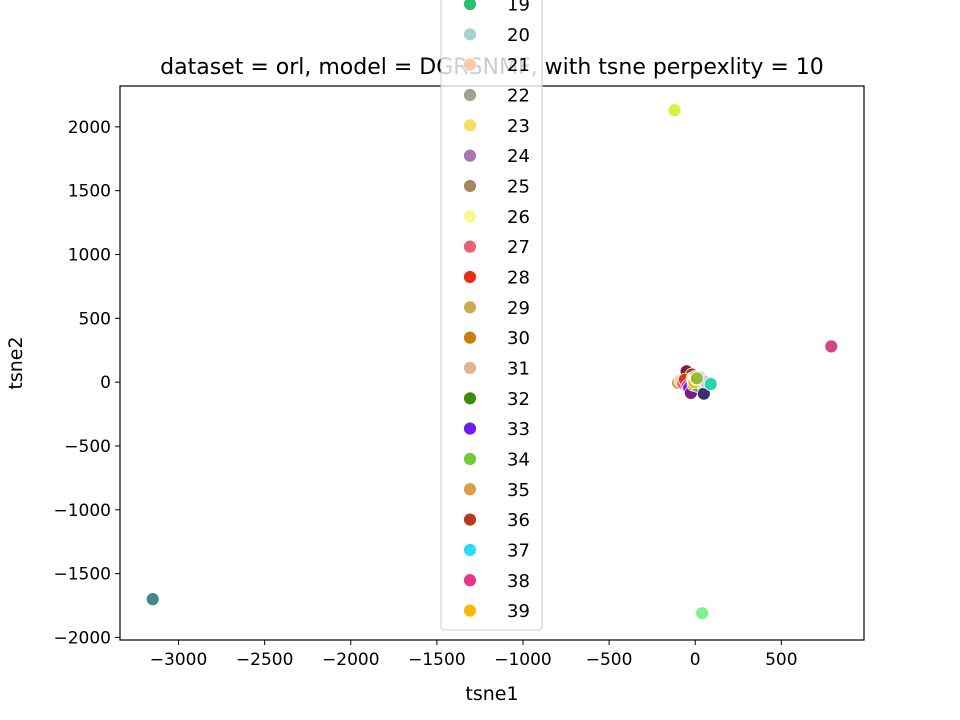  Describe the element at coordinates (496, 156) in the screenshot. I see `legend-entry: 24` at that location.